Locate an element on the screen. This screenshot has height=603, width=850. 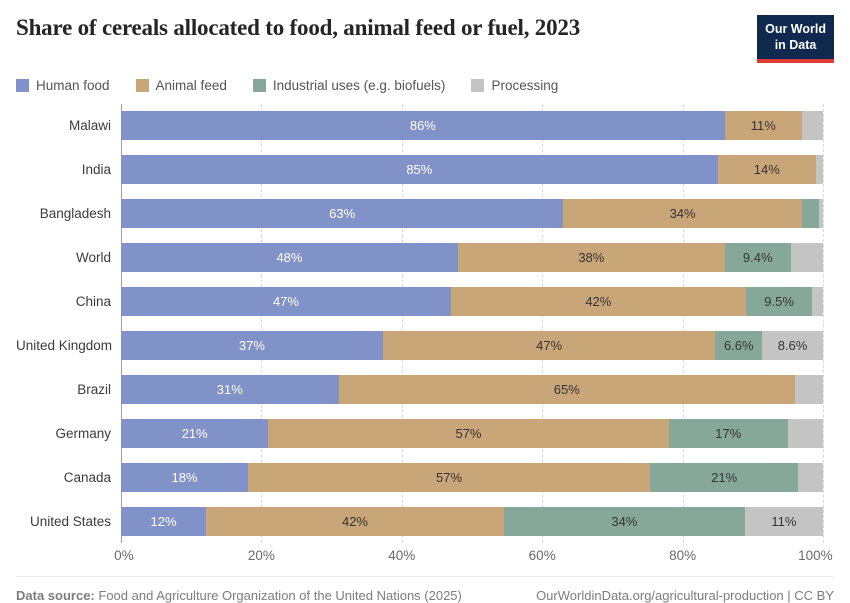
segment-value-label: 42% is located at coordinates (598, 301).